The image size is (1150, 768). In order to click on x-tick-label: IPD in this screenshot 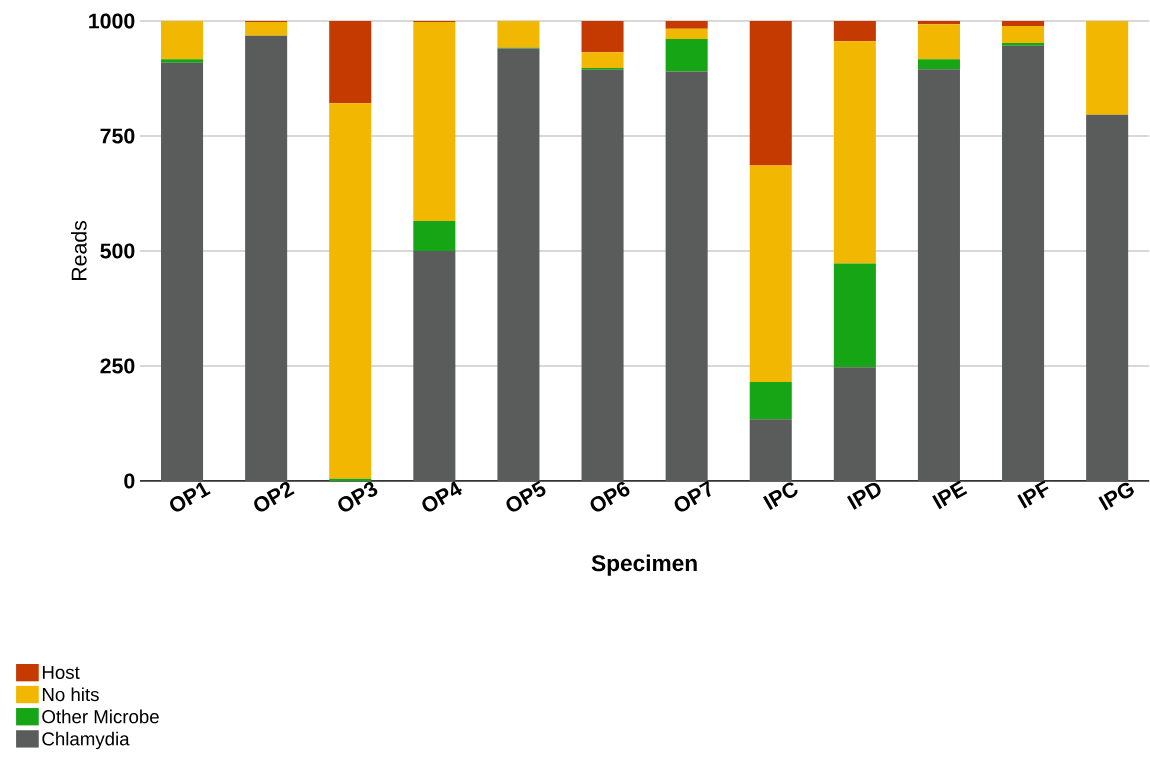, I will do `click(864, 496)`.